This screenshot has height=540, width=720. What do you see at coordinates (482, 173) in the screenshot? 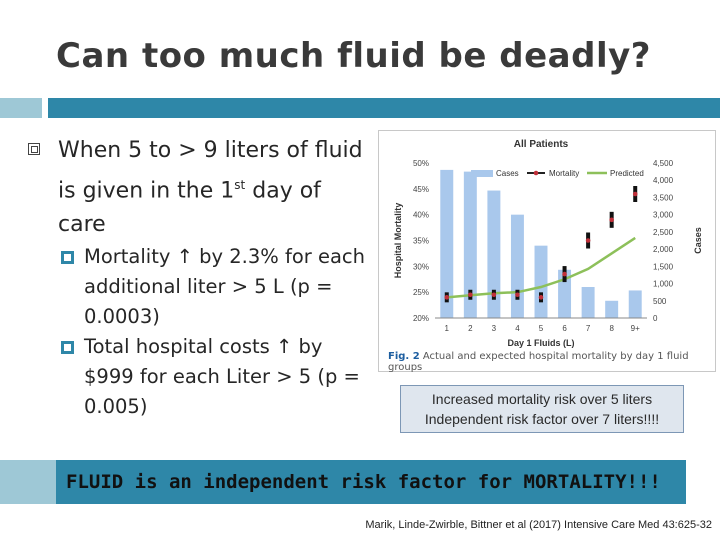
I see `legend-swatch-cases` at bounding box center [482, 173].